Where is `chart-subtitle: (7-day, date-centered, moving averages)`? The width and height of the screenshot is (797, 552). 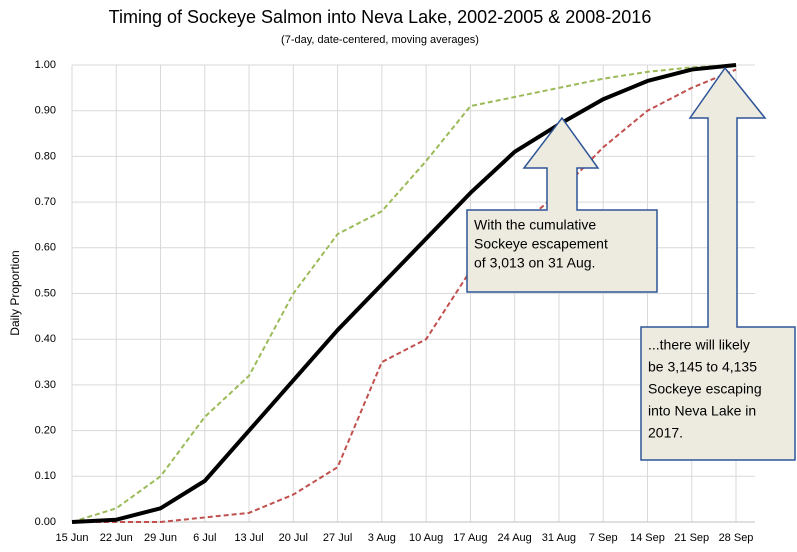
chart-subtitle: (7-day, date-centered, moving averages) is located at coordinates (380, 40).